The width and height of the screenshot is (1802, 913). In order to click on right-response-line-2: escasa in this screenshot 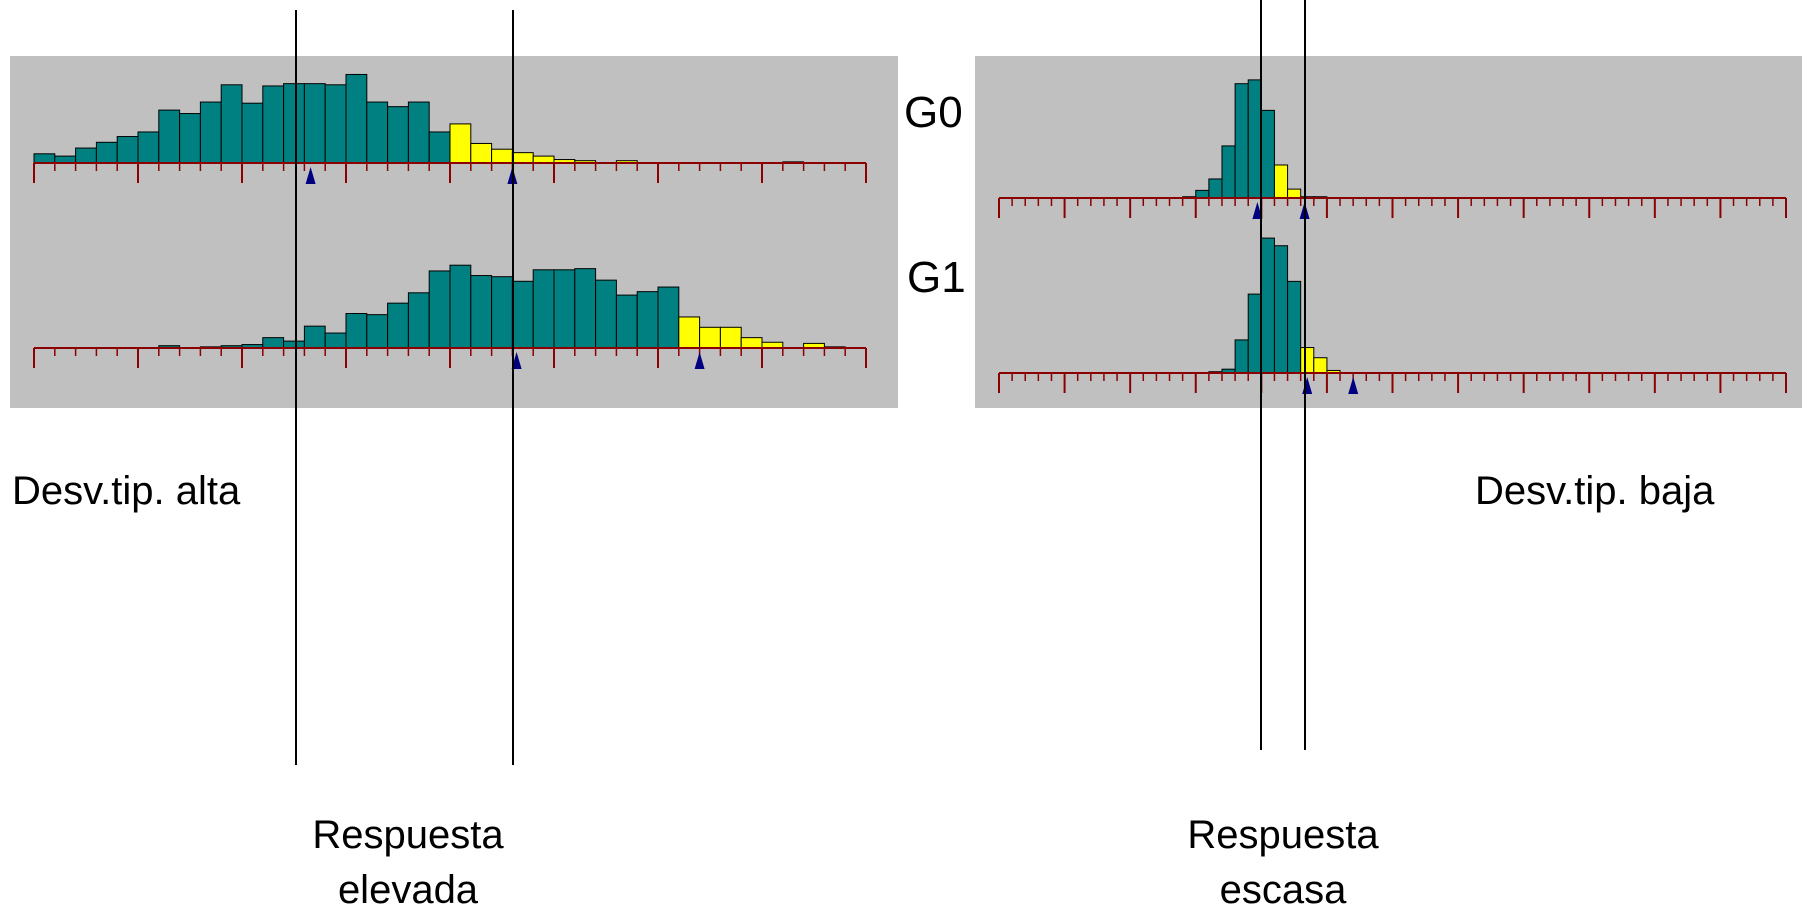, I will do `click(1283, 890)`.